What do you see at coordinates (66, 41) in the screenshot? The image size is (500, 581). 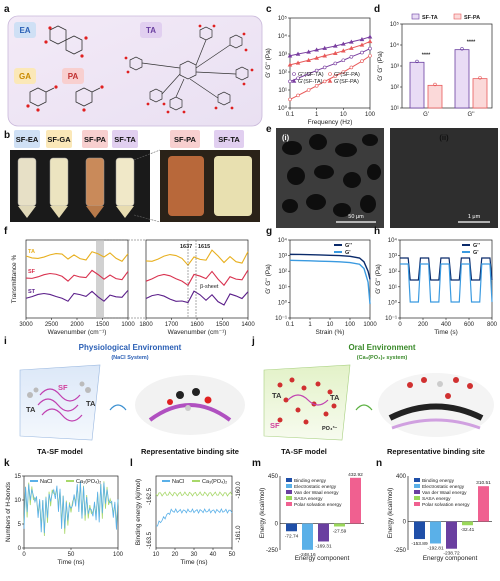 I see `ea-structure-icon` at bounding box center [66, 41].